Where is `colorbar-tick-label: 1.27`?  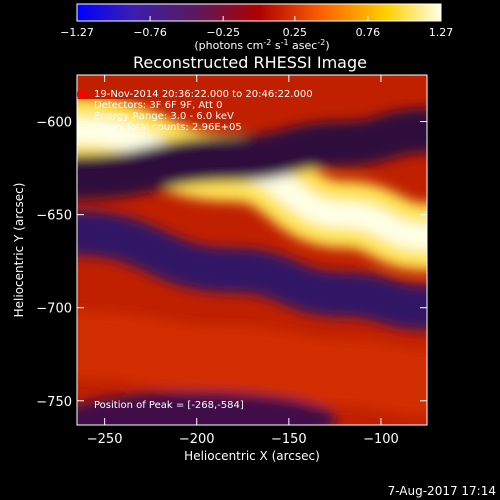 colorbar-tick-label: 1.27 is located at coordinates (441, 32).